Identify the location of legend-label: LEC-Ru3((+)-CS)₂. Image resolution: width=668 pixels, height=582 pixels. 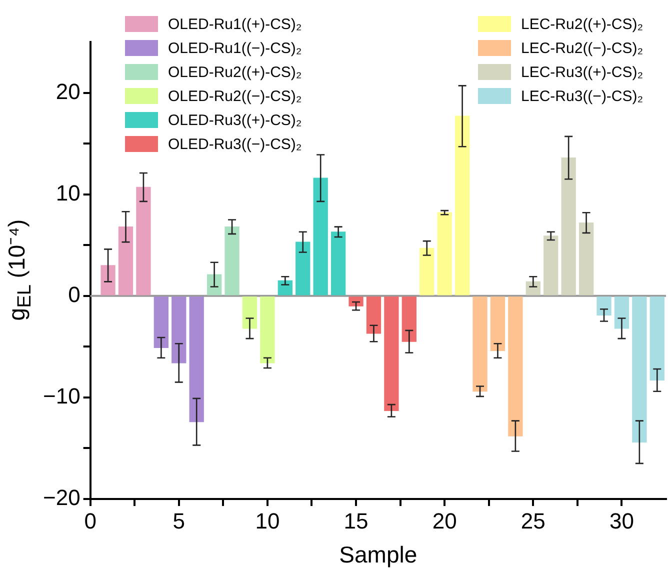
(582, 72).